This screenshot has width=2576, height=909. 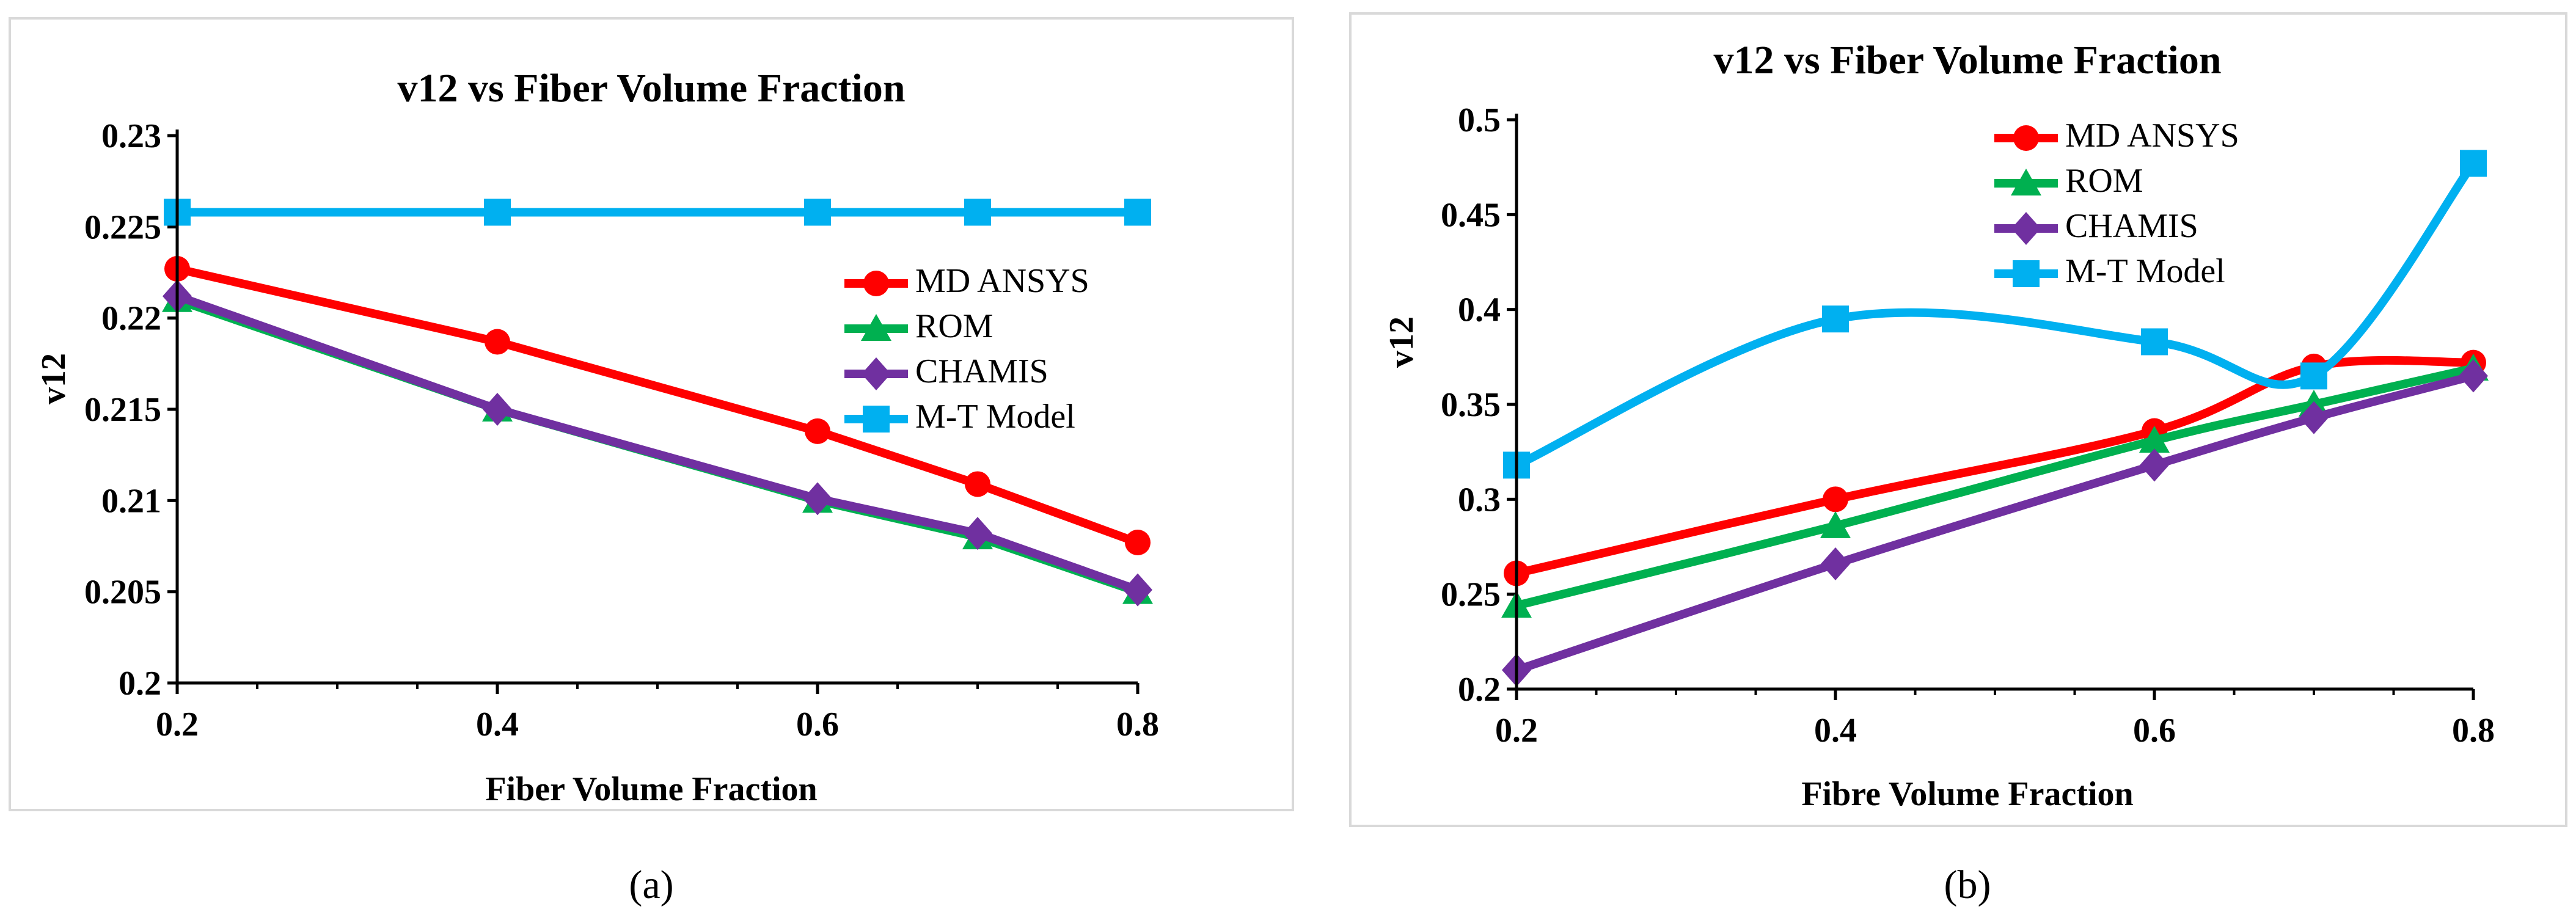 What do you see at coordinates (131, 319) in the screenshot?
I see `y-tick-label: 0.22` at bounding box center [131, 319].